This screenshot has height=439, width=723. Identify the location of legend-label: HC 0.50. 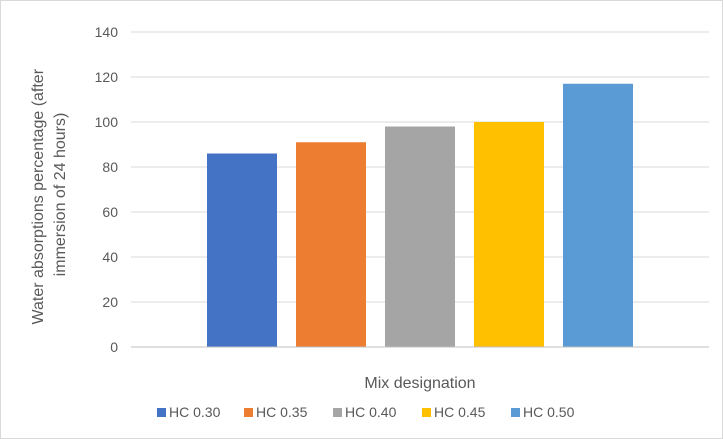
(549, 412).